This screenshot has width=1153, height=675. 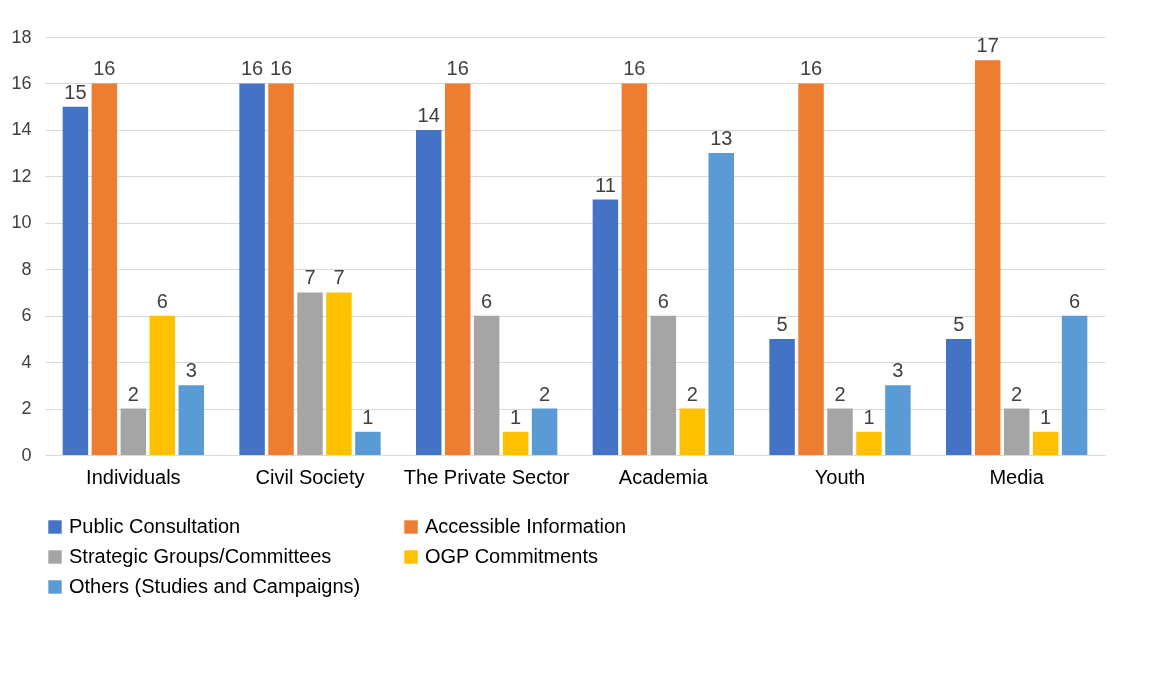 What do you see at coordinates (486, 476) in the screenshot?
I see `x-tick-label: The Private Sector` at bounding box center [486, 476].